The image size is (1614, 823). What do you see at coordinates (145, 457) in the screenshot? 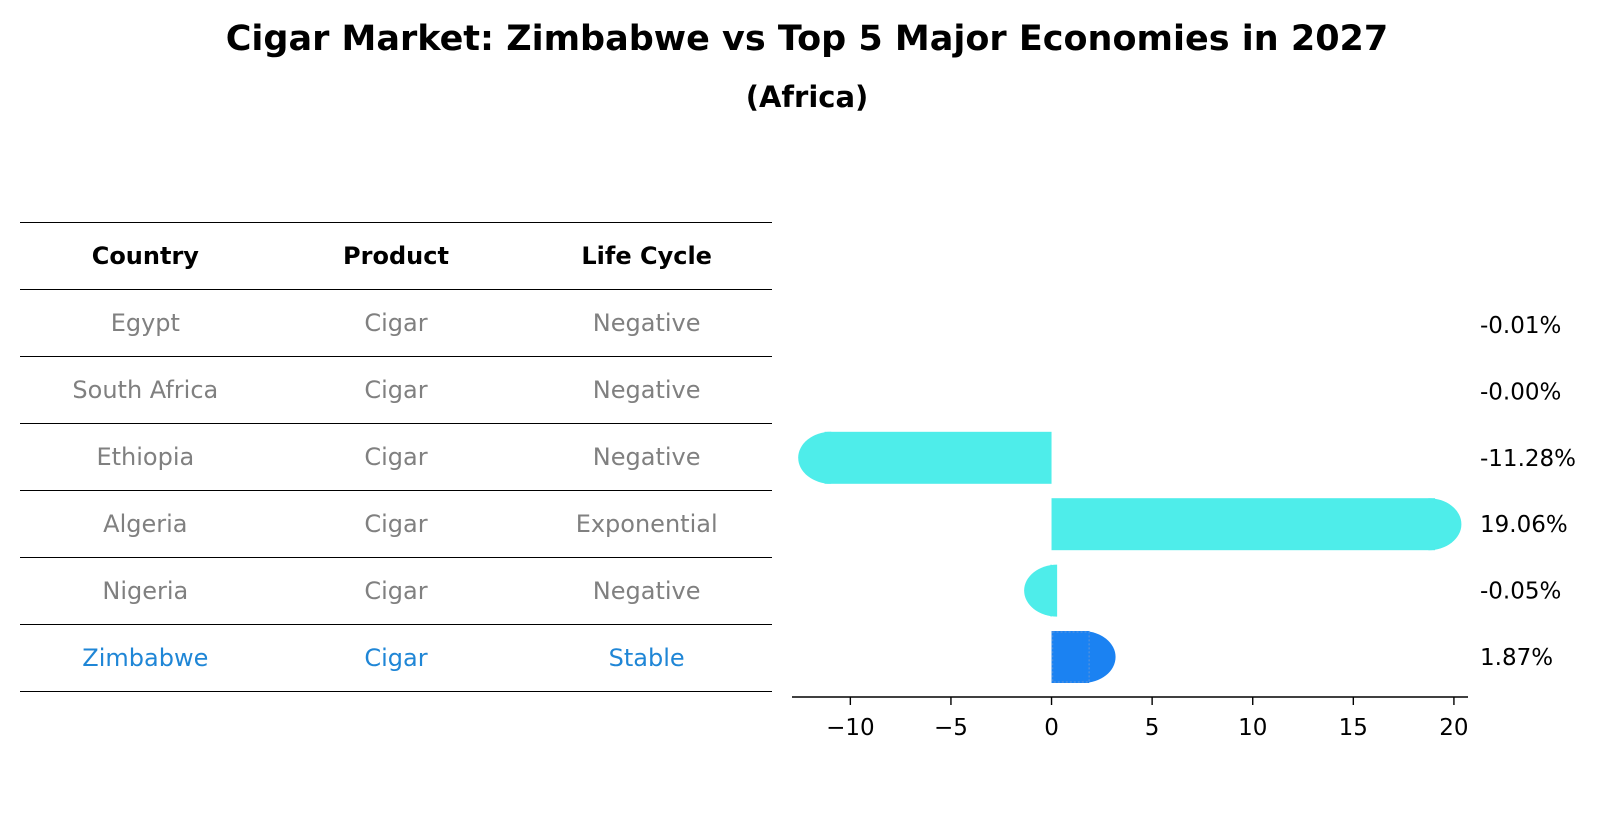
I see `country-cell: Ethiopia` at bounding box center [145, 457].